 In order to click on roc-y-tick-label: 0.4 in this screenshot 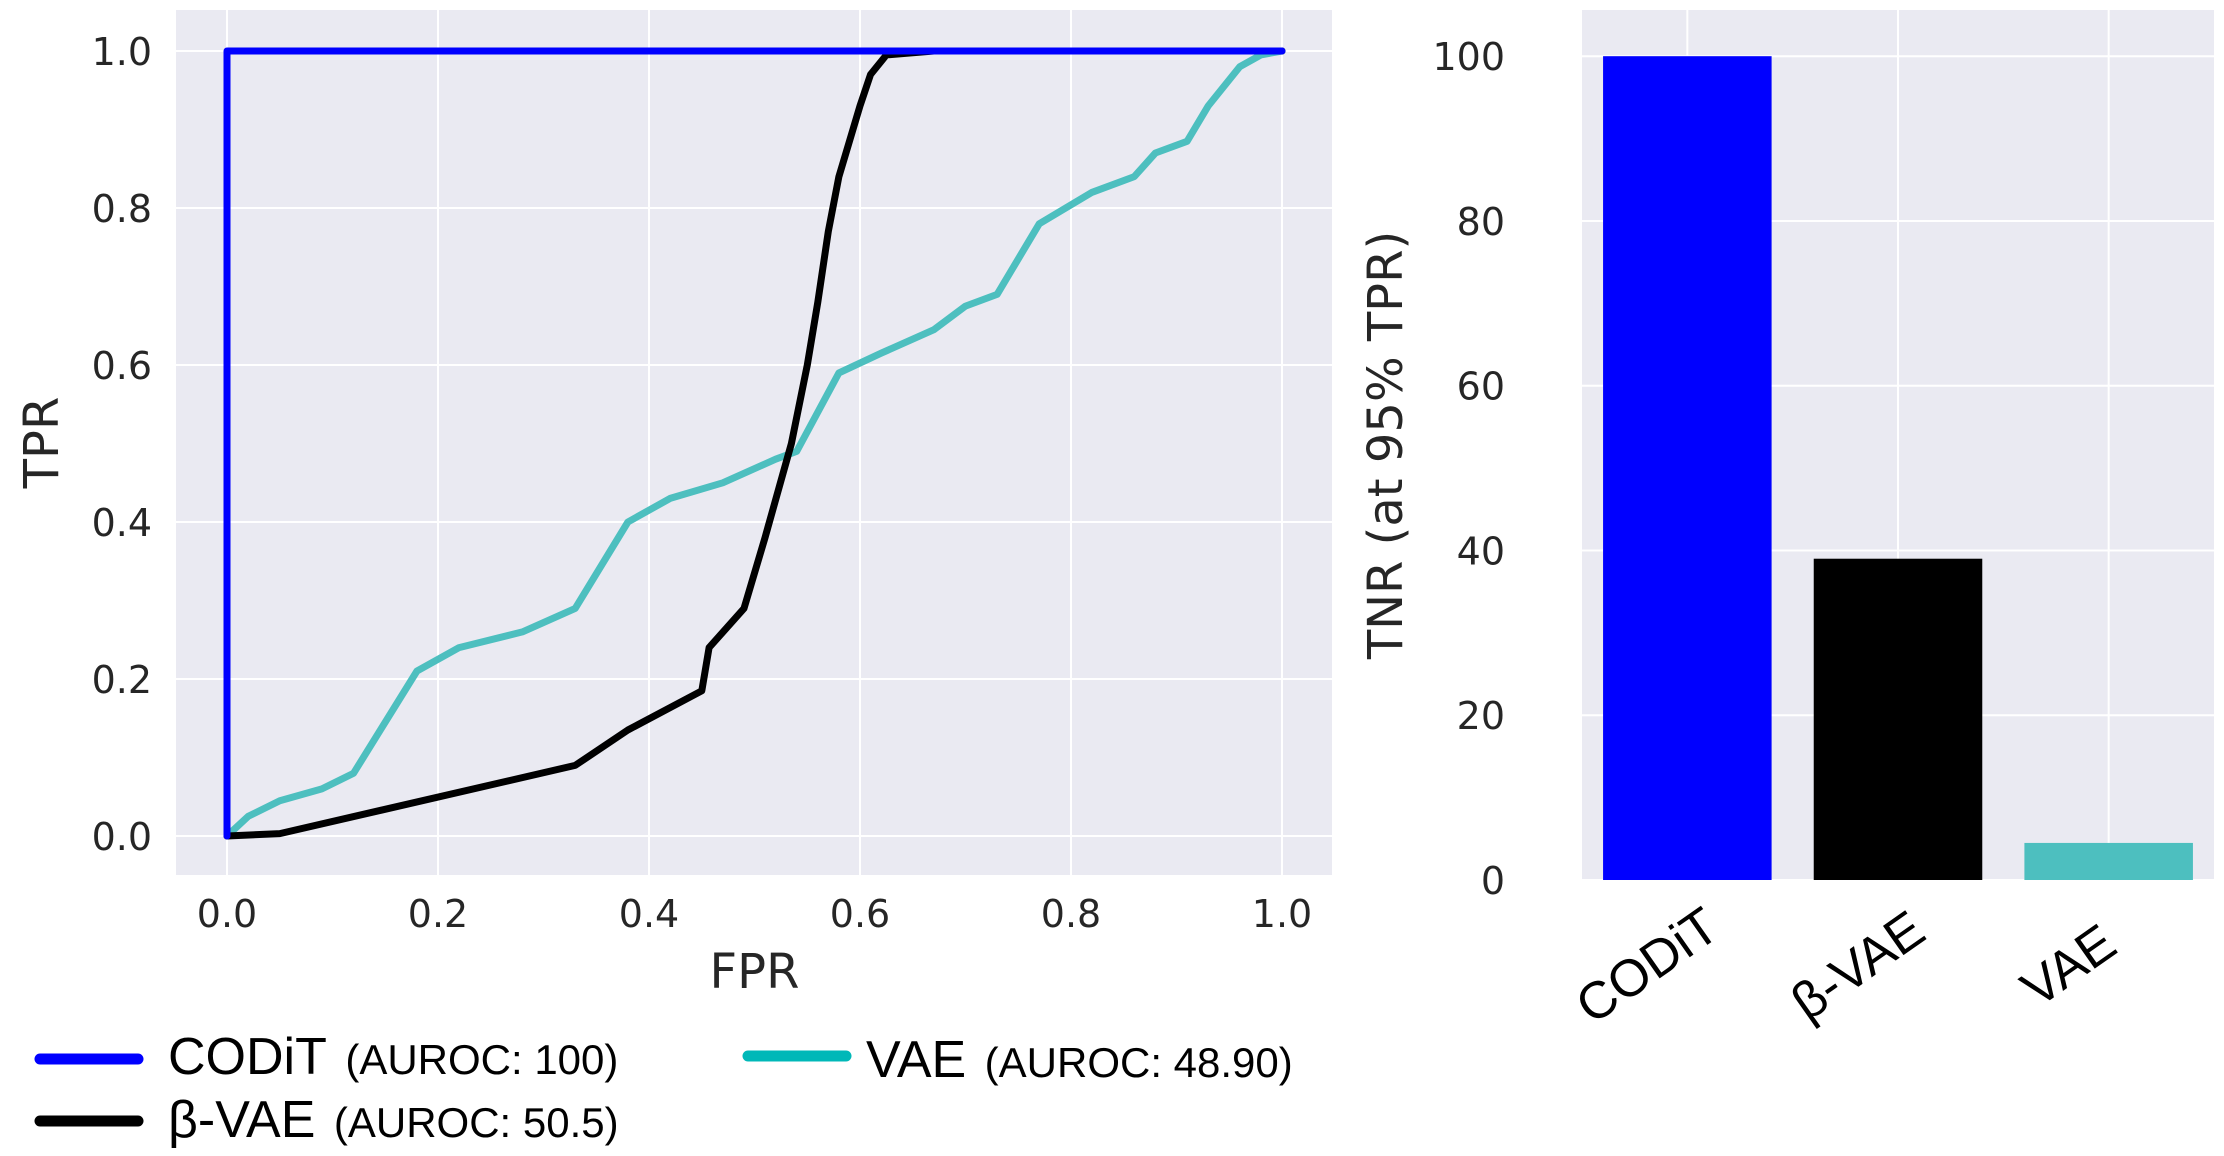, I will do `click(122, 523)`.